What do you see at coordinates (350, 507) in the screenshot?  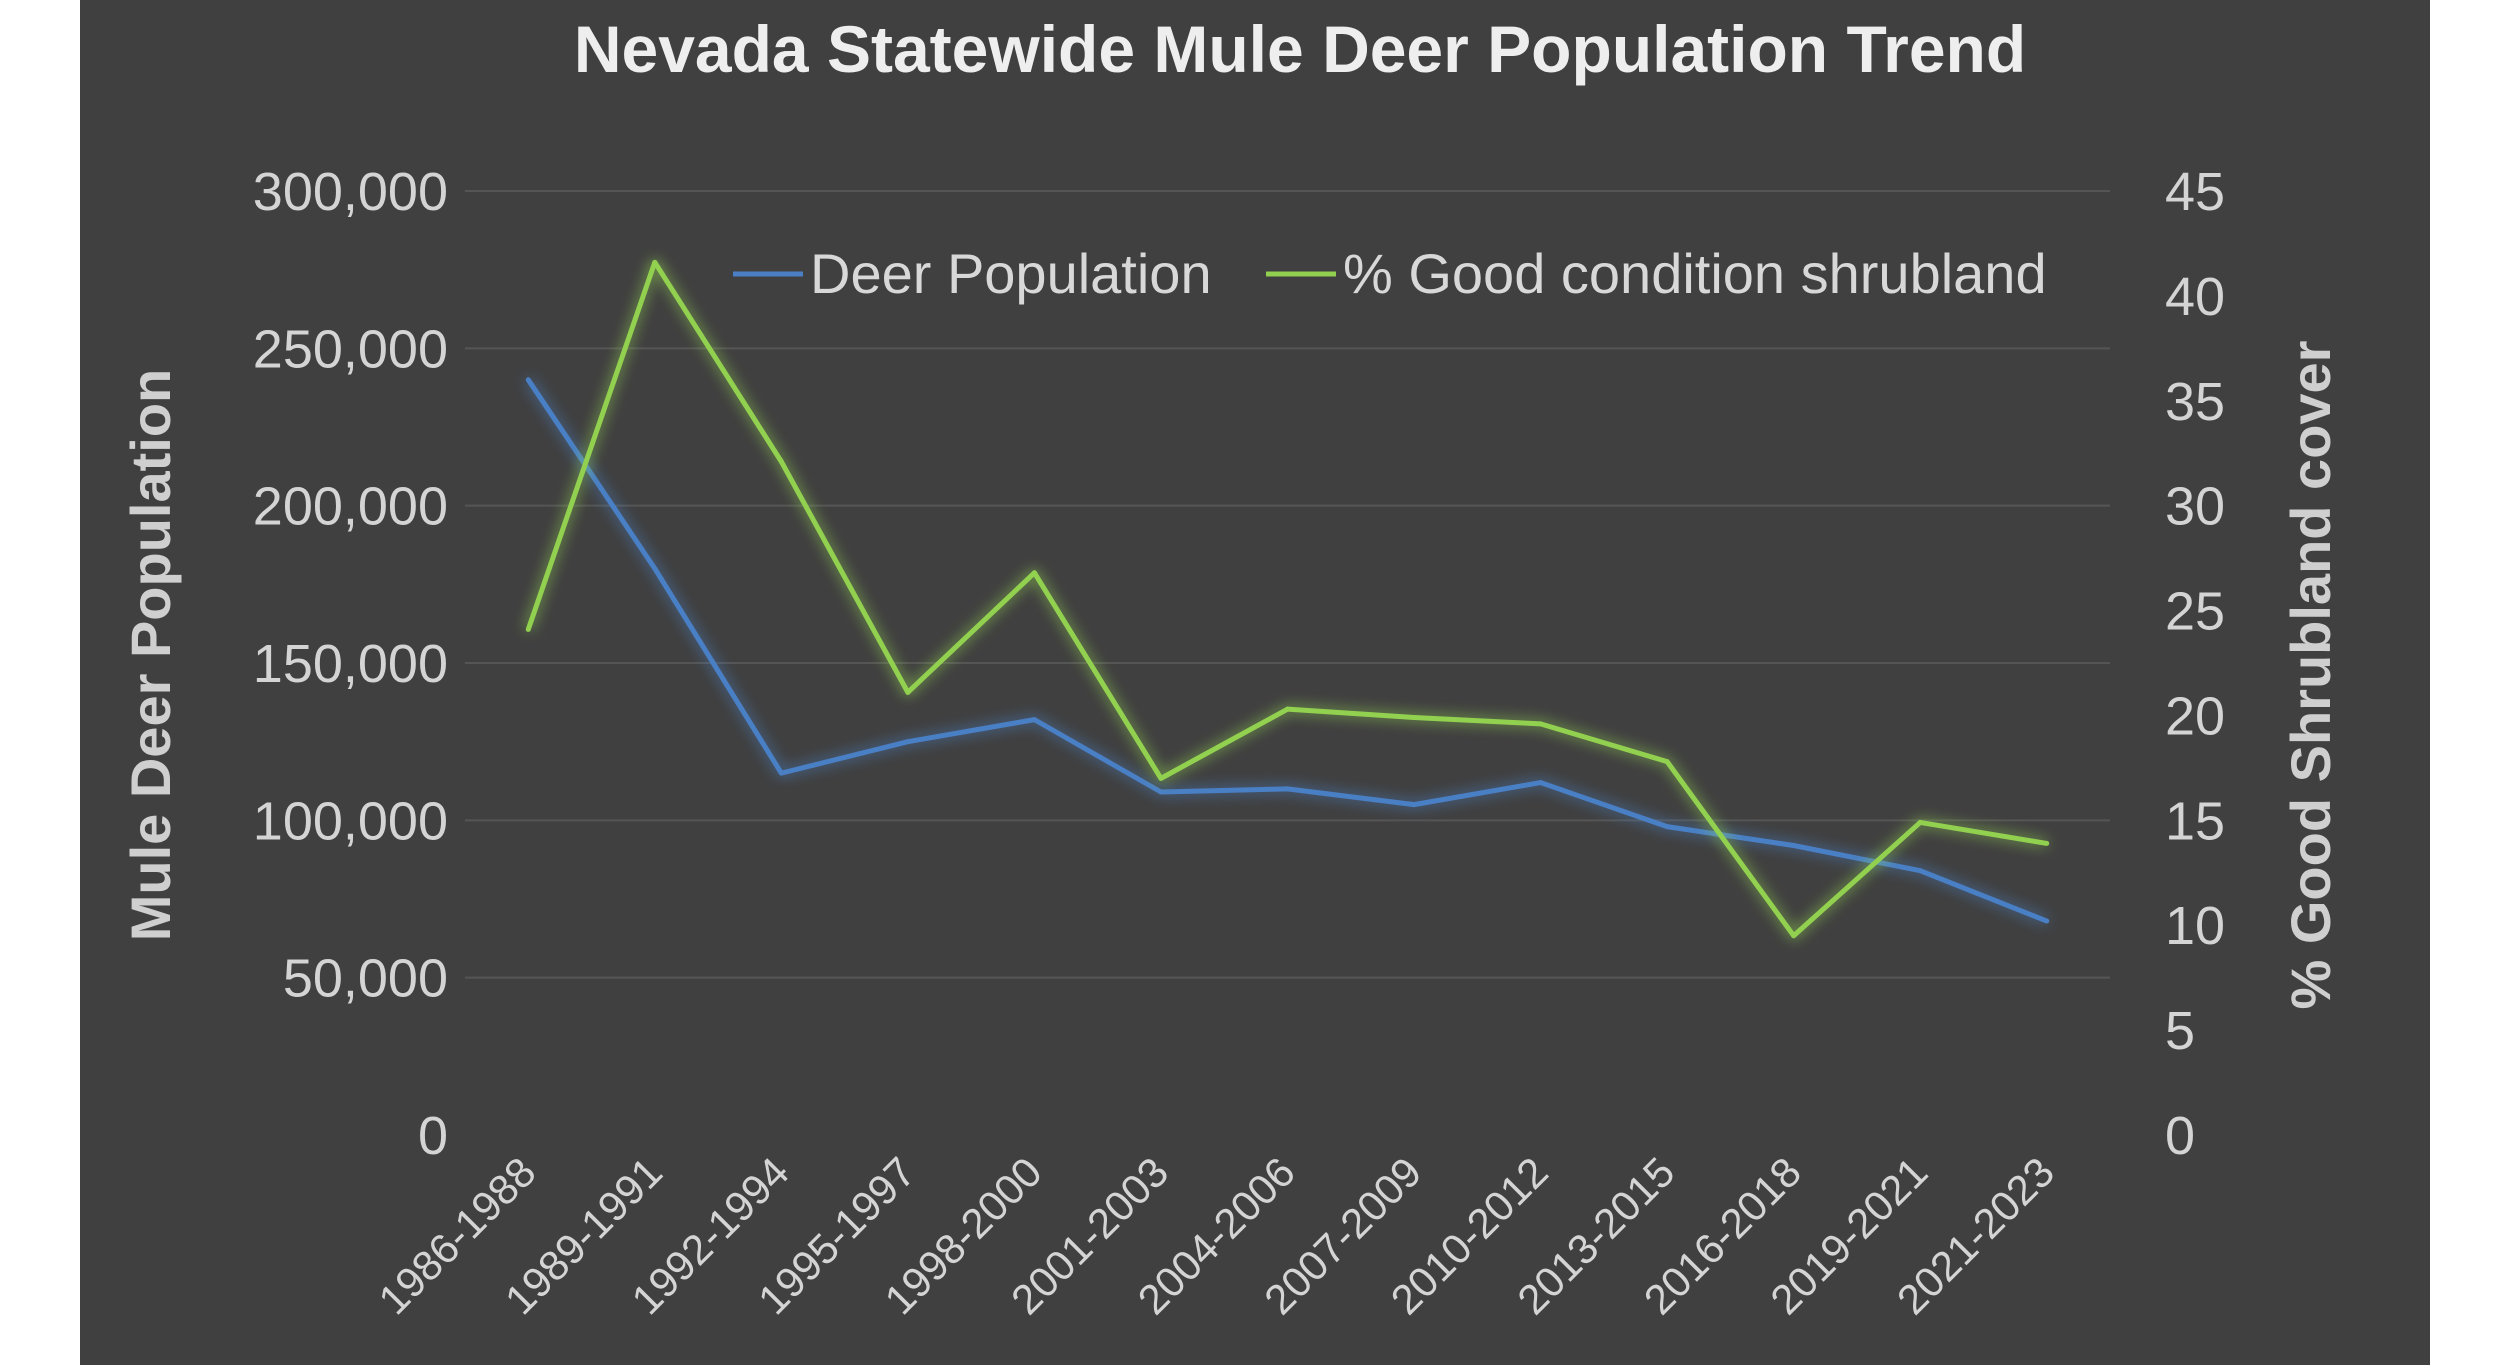 I see `y-tick-label: 200,000` at bounding box center [350, 507].